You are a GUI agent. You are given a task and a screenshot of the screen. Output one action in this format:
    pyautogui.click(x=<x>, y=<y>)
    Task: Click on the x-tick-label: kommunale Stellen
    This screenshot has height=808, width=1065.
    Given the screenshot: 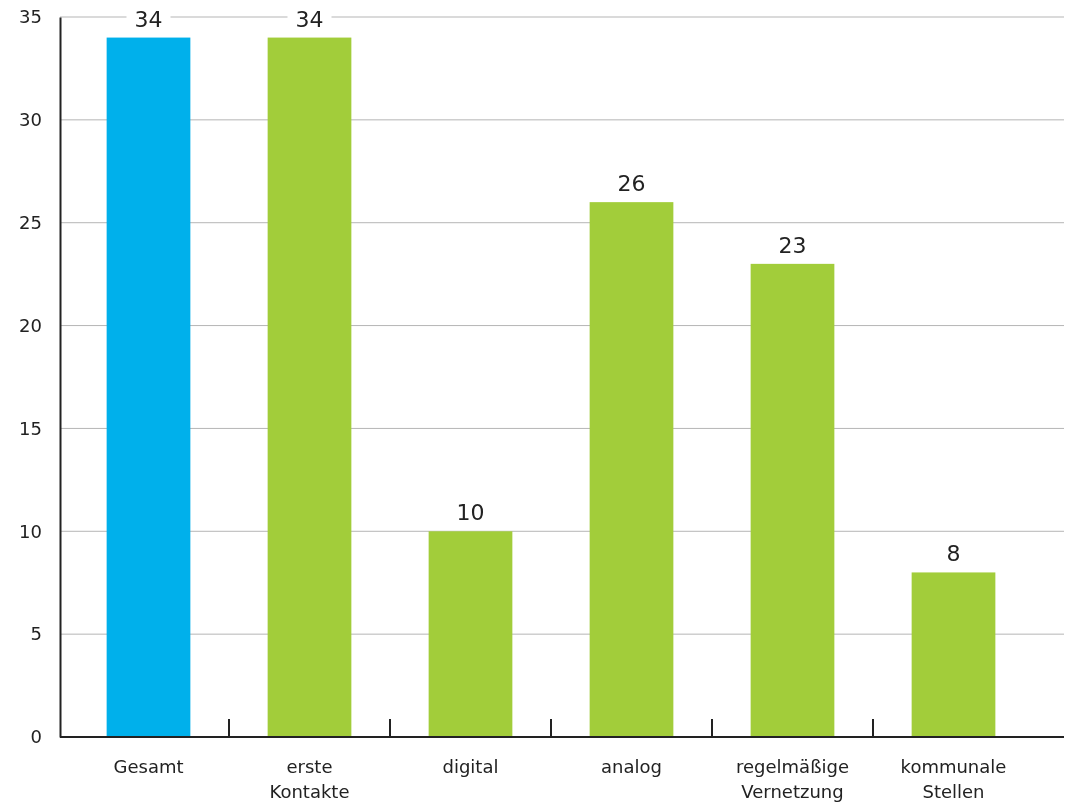 What is the action you would take?
    pyautogui.click(x=953, y=779)
    